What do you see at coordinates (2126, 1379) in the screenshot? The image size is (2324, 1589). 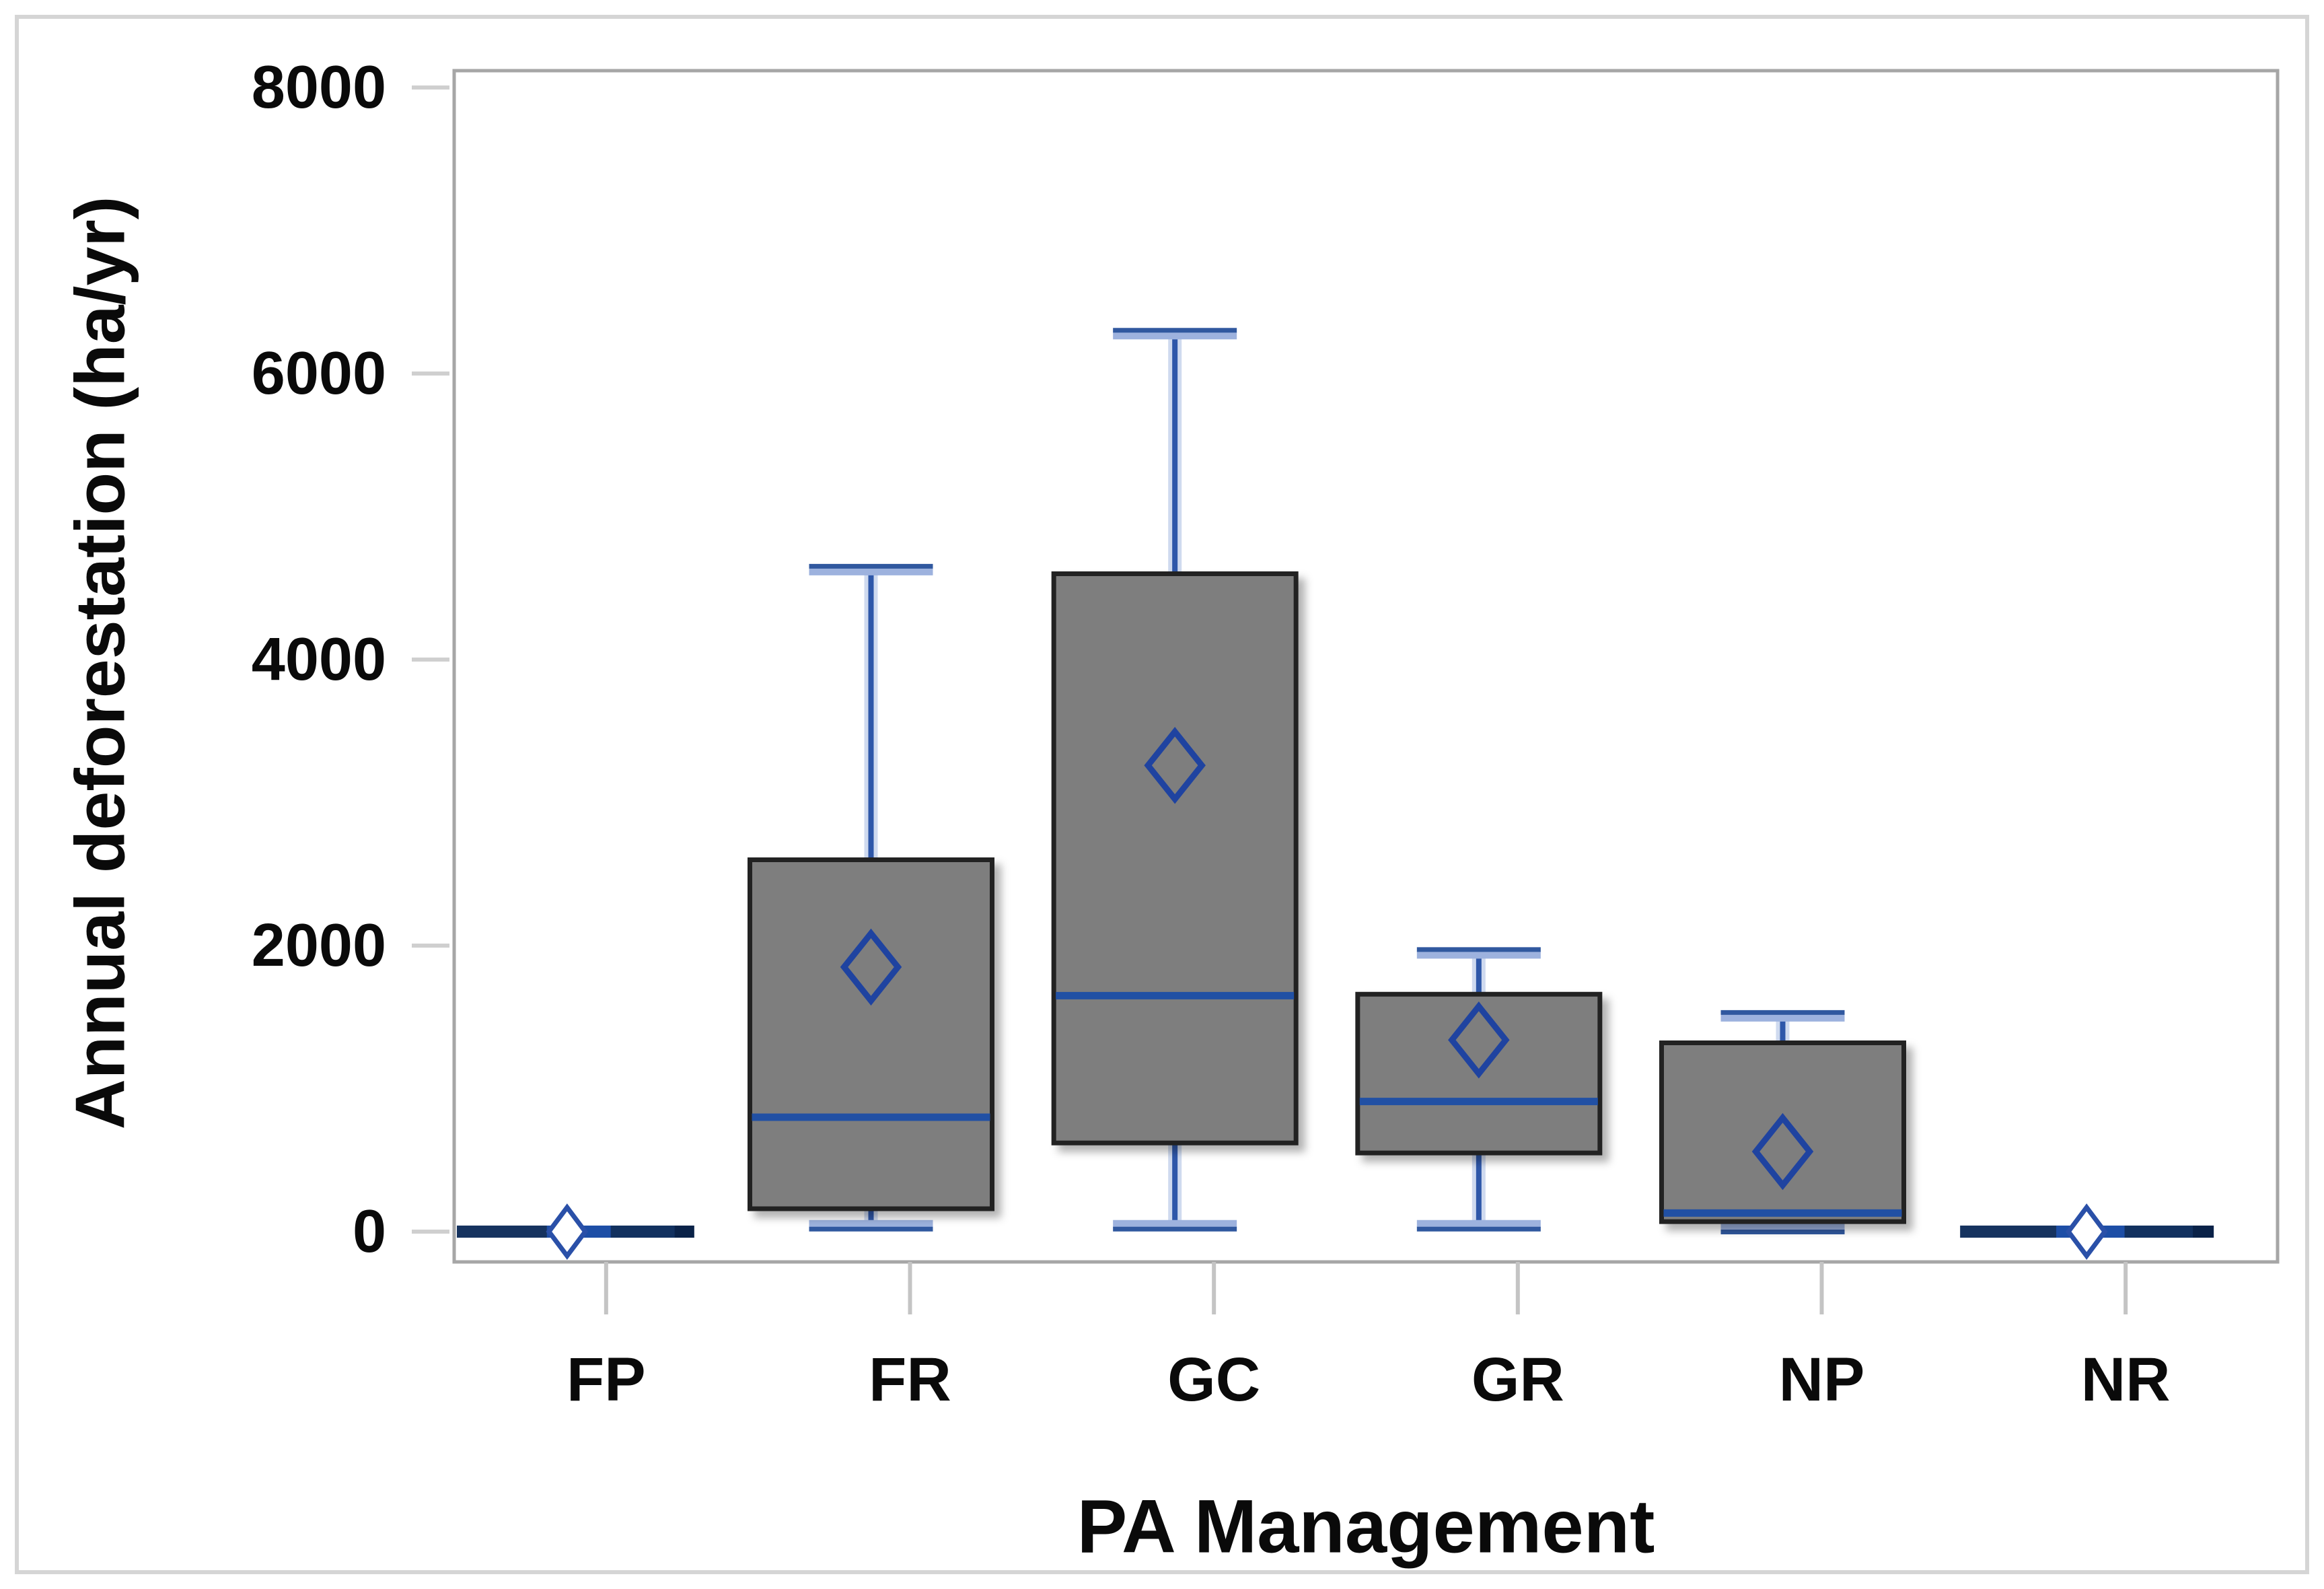 I see `x-tick-label-NR: NR` at bounding box center [2126, 1379].